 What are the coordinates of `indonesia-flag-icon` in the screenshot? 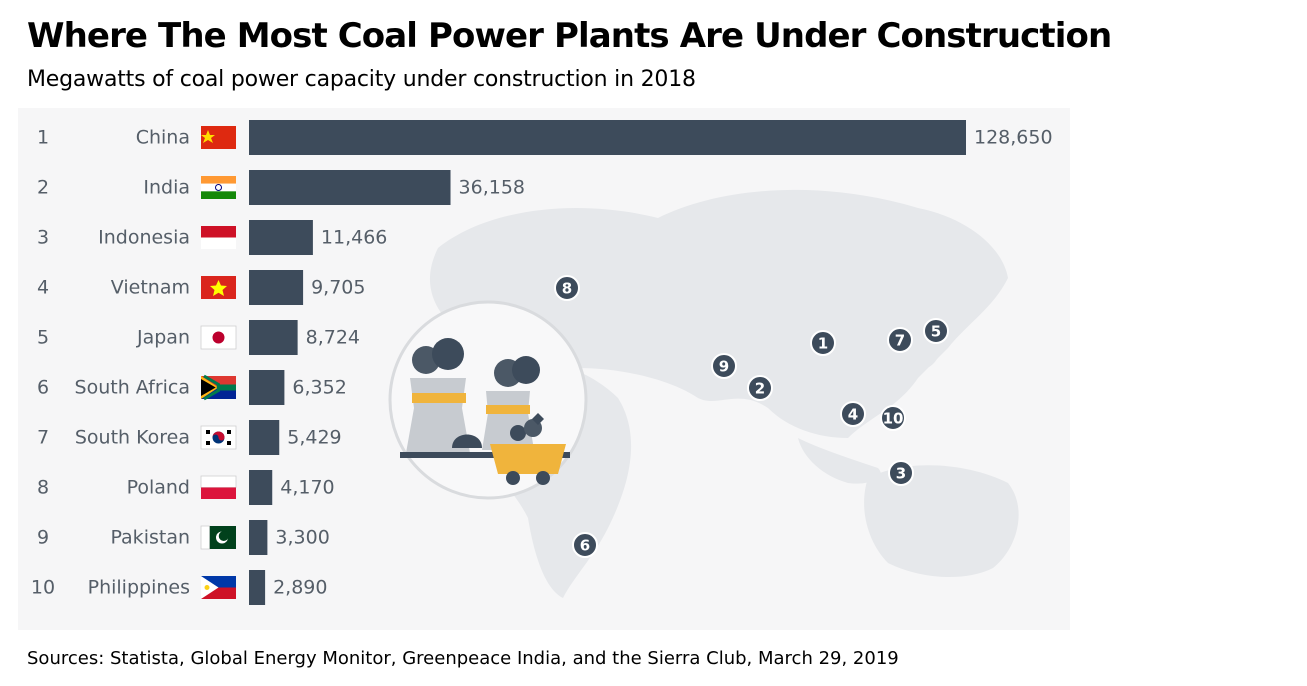 It's located at (218, 237).